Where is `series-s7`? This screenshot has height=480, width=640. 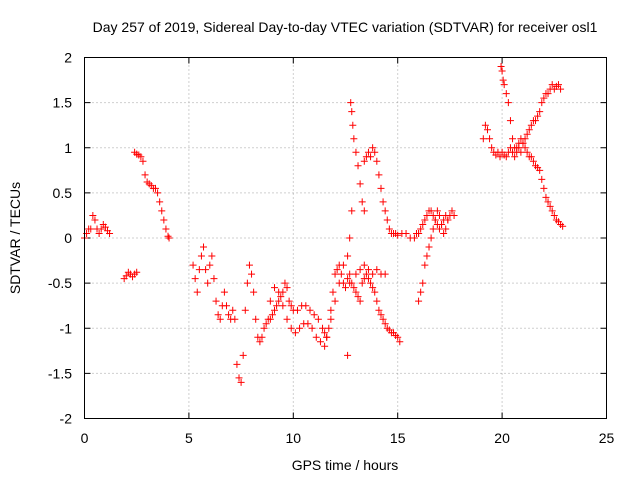
series-s7 is located at coordinates (375, 308).